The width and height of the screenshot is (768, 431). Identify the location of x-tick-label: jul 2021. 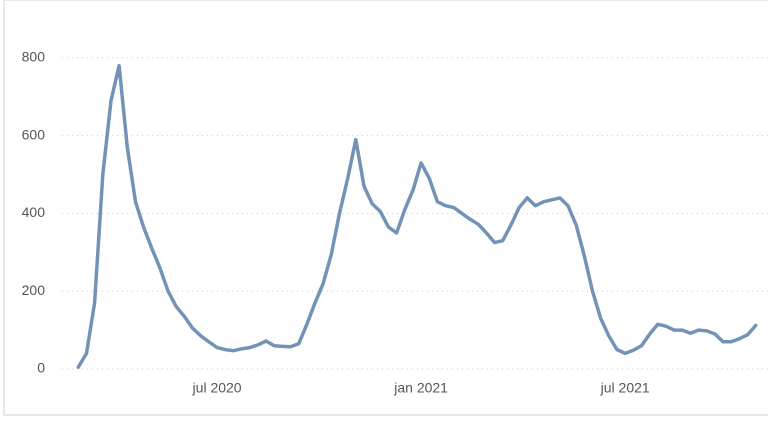
(625, 388).